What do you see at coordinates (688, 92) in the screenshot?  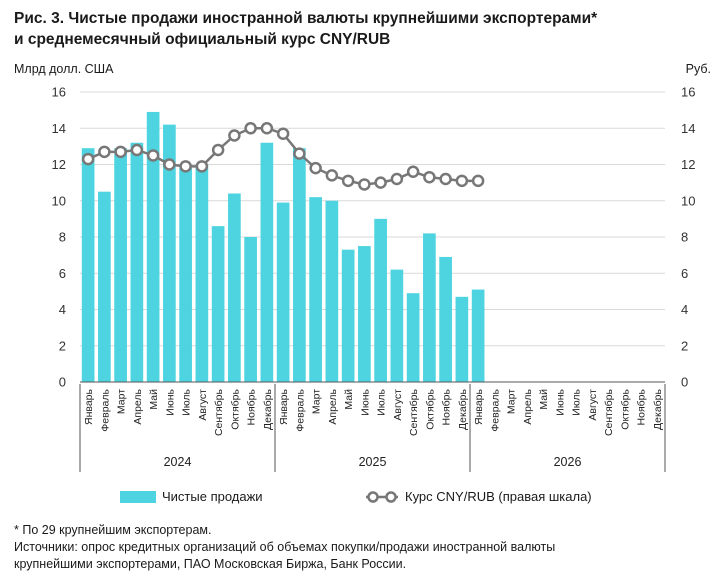 I see `right-tick-label: 16` at bounding box center [688, 92].